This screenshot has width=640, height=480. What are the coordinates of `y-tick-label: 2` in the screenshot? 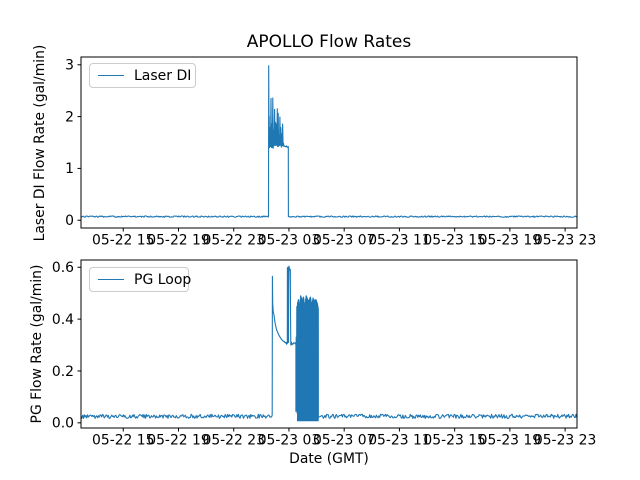 It's located at (69, 117).